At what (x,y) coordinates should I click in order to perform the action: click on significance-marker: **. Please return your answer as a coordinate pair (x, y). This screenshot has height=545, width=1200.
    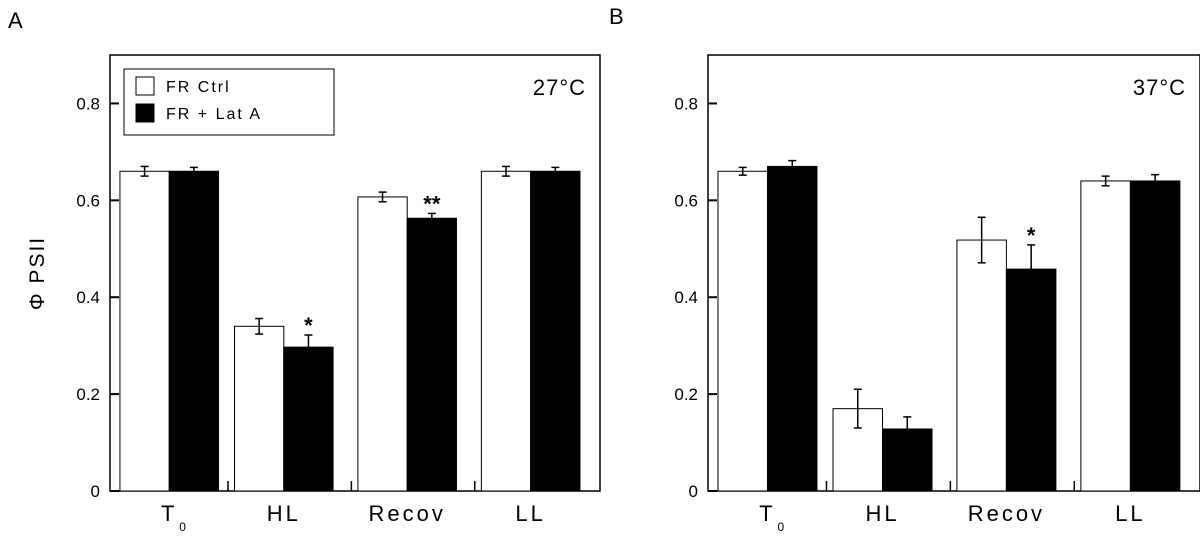
    Looking at the image, I should click on (432, 203).